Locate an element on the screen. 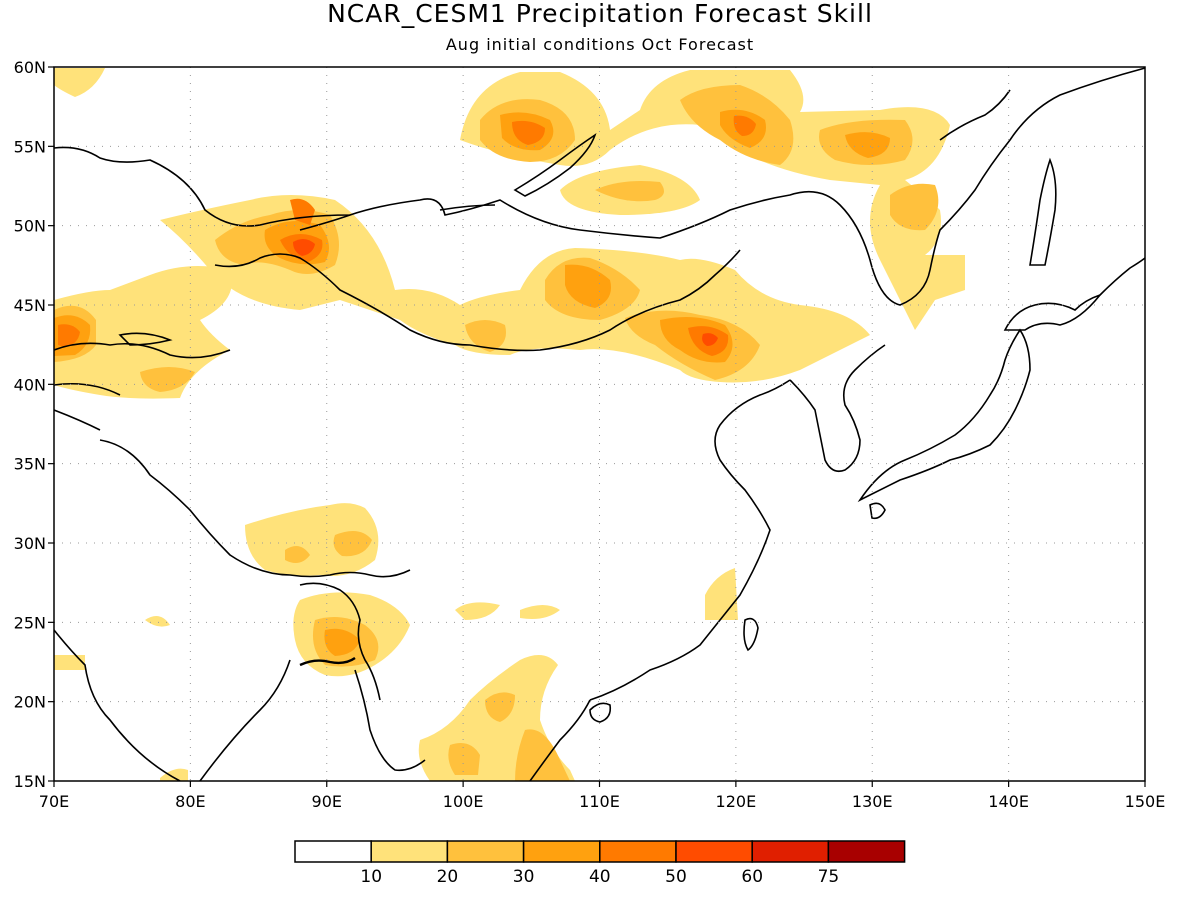 Image resolution: width=1200 pixels, height=900 pixels. colorbar-label: 30 is located at coordinates (524, 877).